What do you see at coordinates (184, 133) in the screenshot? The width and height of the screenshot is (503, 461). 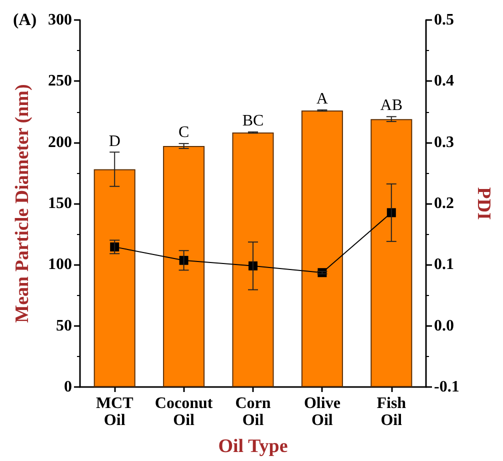 I see `annotation: C` at bounding box center [184, 133].